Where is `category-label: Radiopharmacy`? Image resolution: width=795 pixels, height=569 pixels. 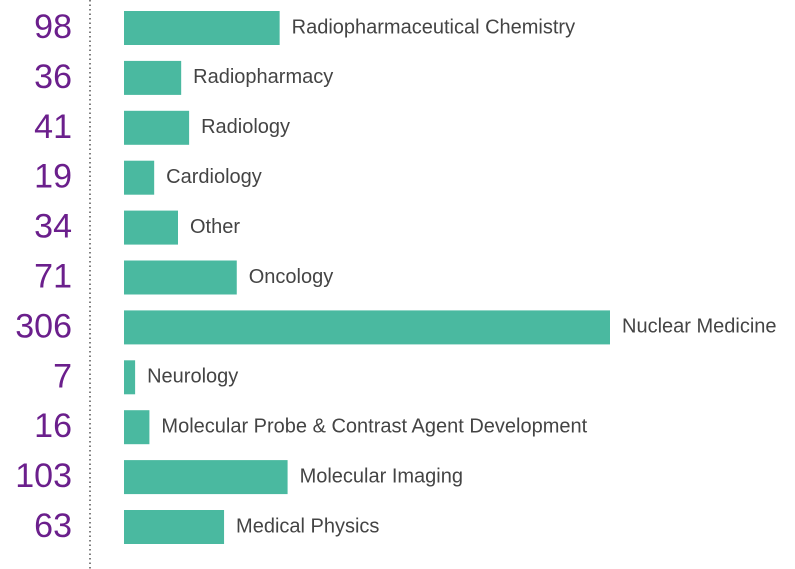
category-label: Radiopharmacy is located at coordinates (263, 77).